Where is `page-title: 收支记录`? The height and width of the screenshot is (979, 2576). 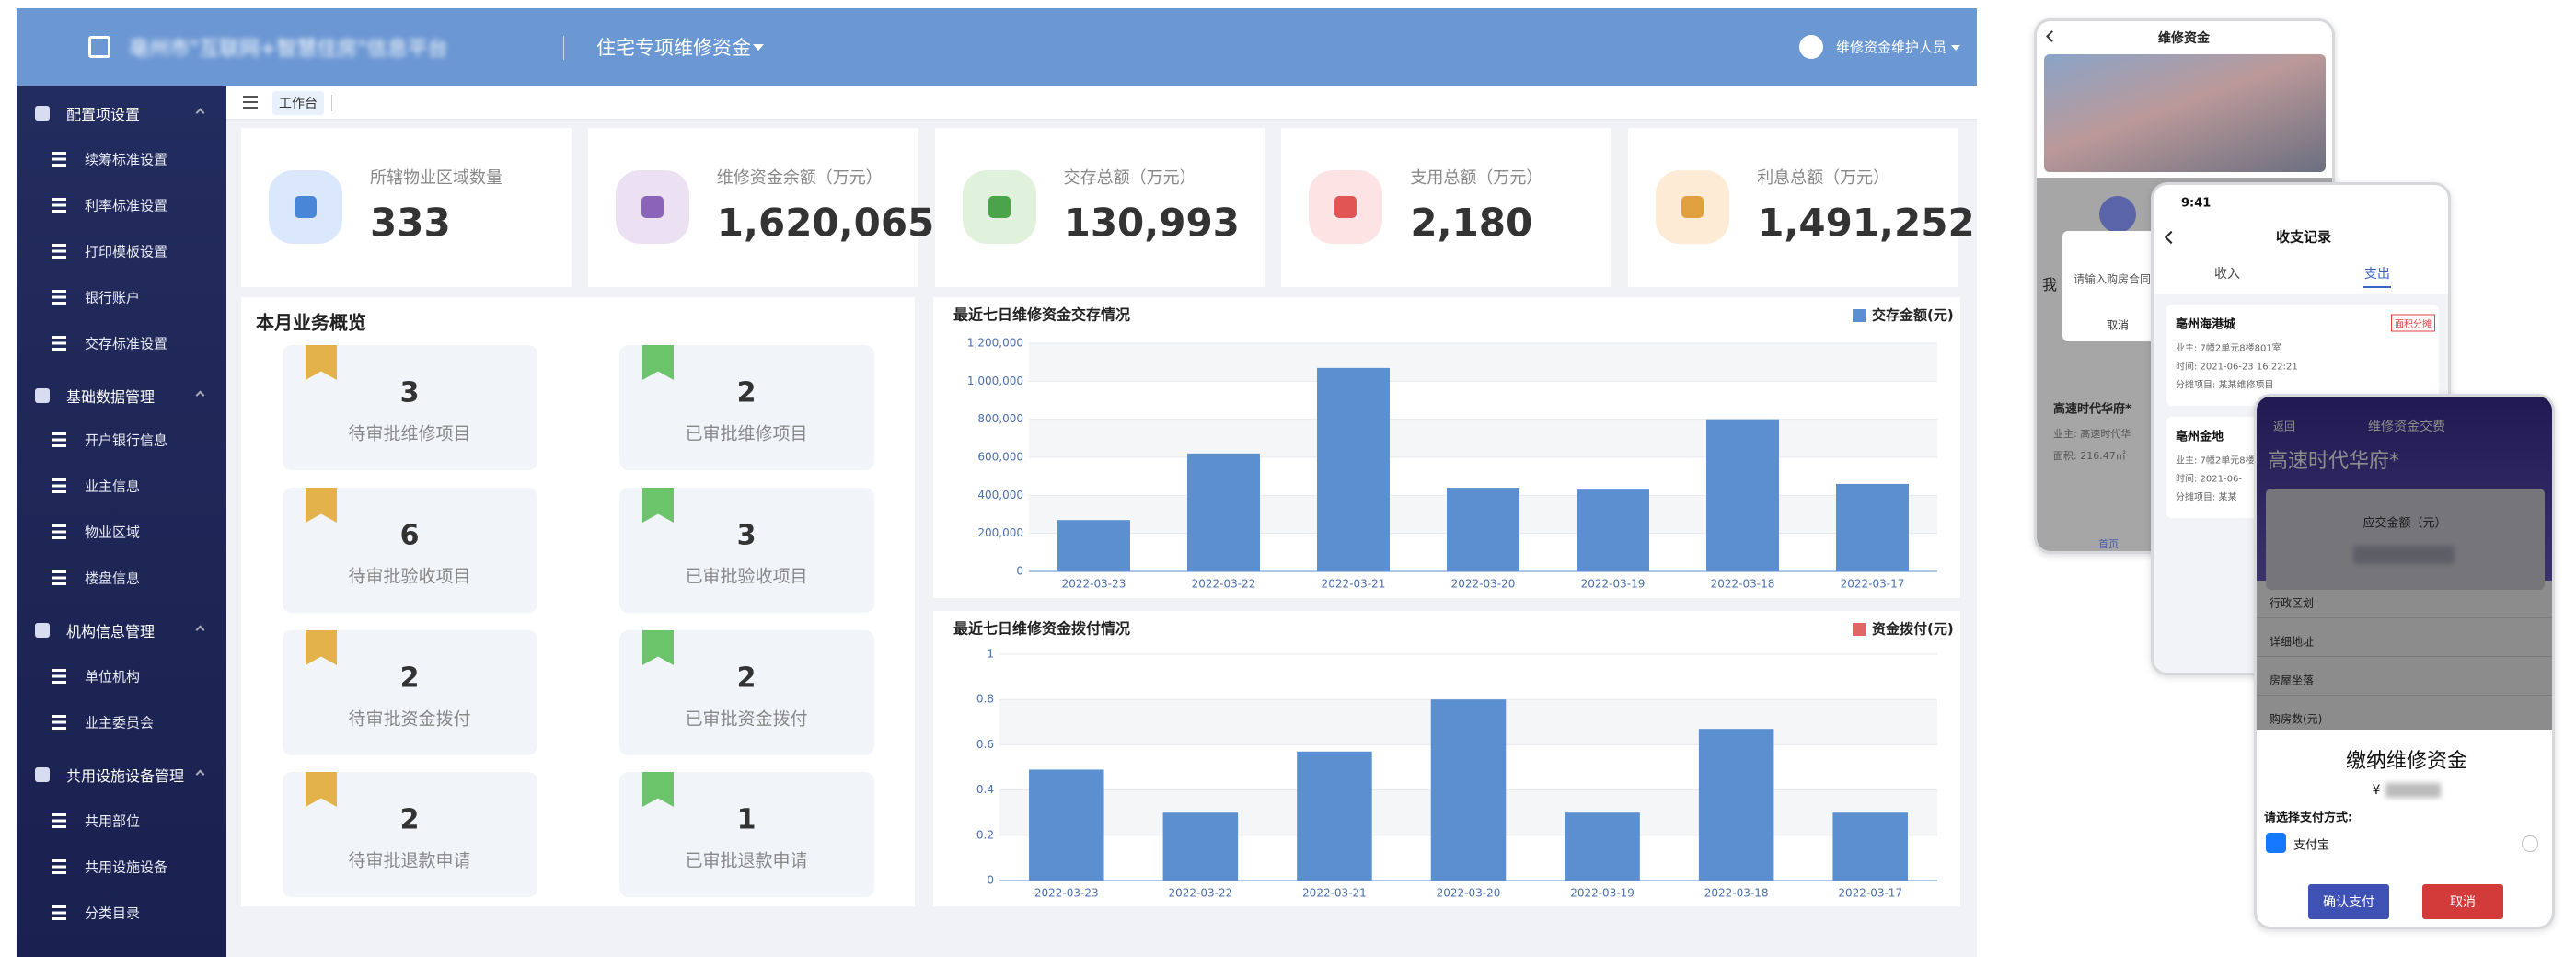
page-title: 收支记录 is located at coordinates (2303, 237).